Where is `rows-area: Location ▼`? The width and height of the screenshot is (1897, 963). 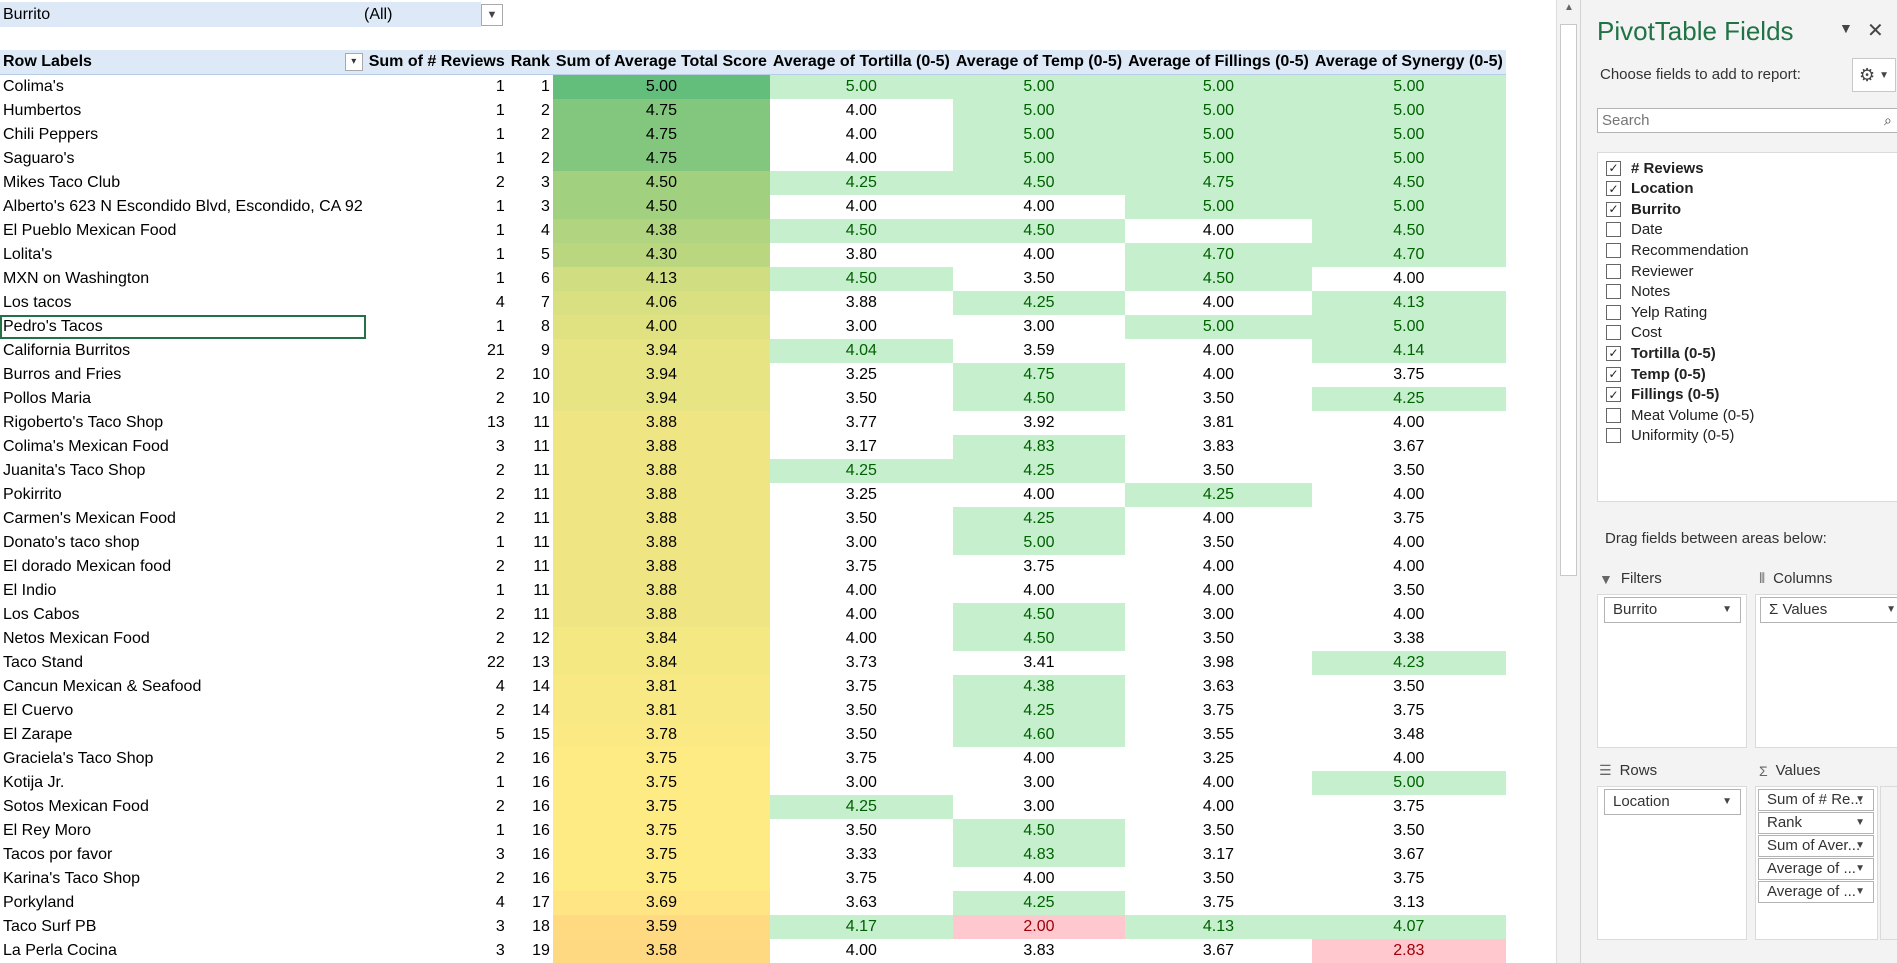 rows-area: Location ▼ is located at coordinates (1672, 863).